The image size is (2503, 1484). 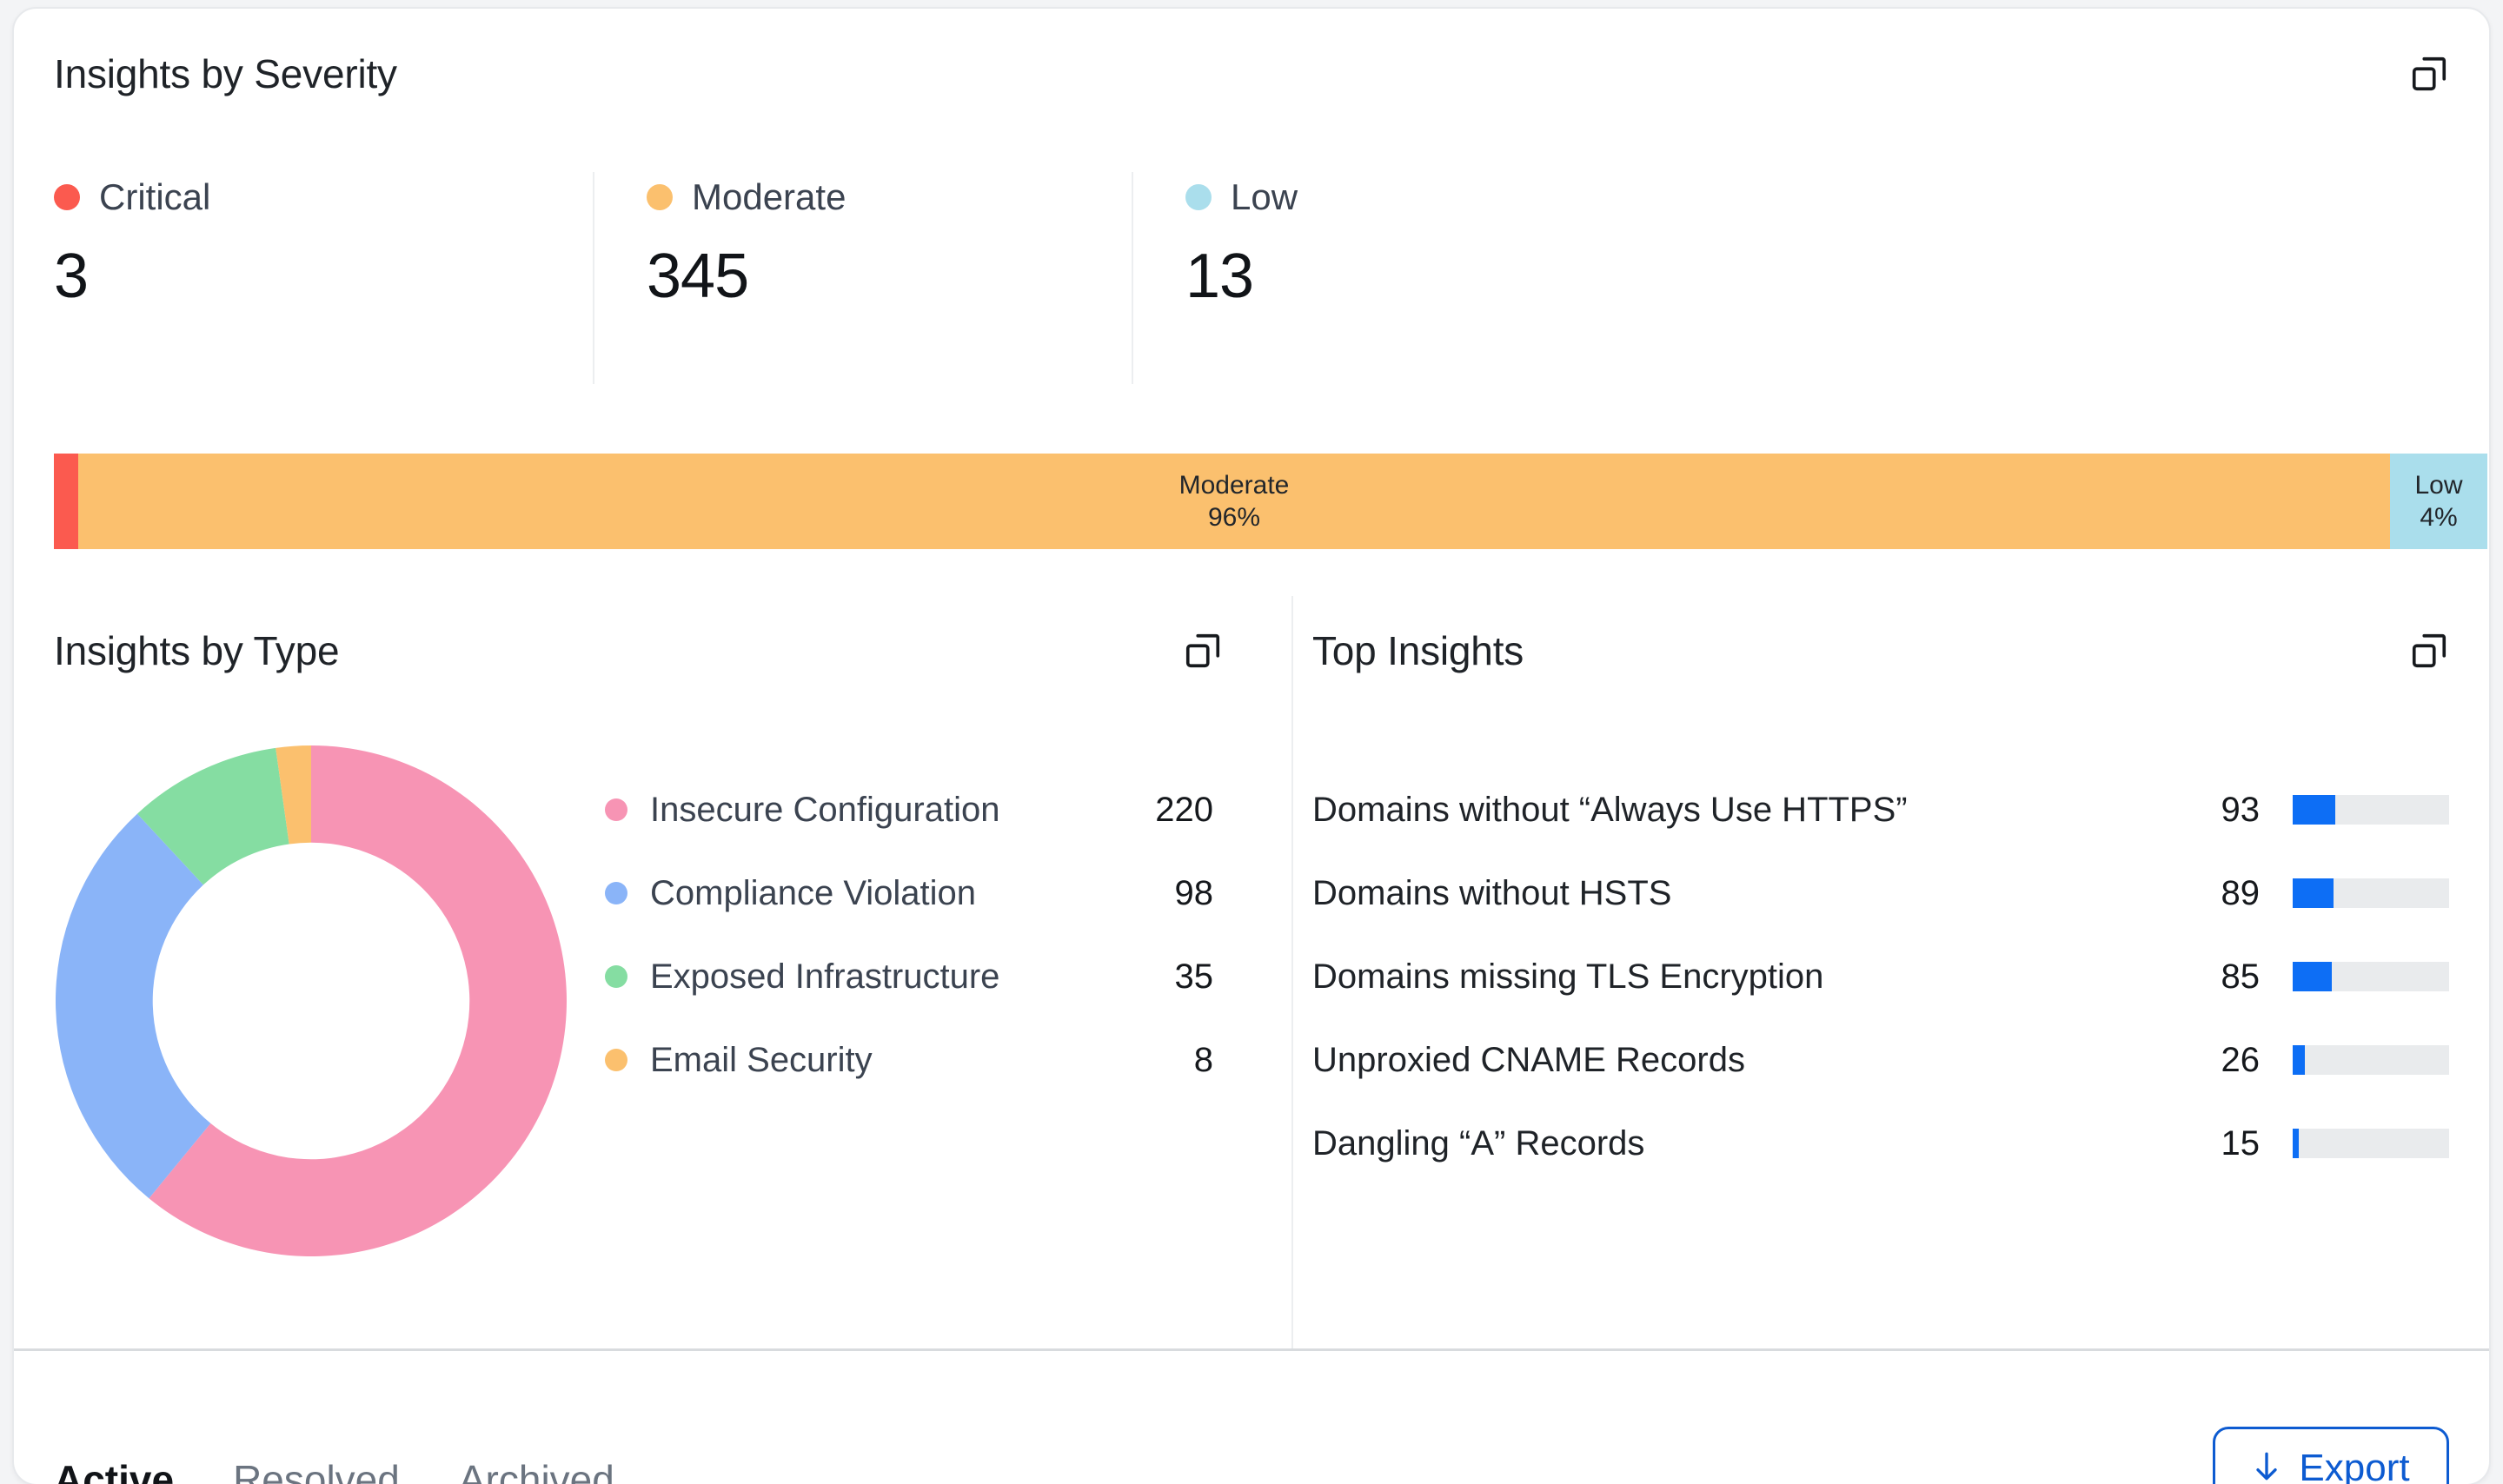 I want to click on tab-resolved: Resolved, so click(x=316, y=1470).